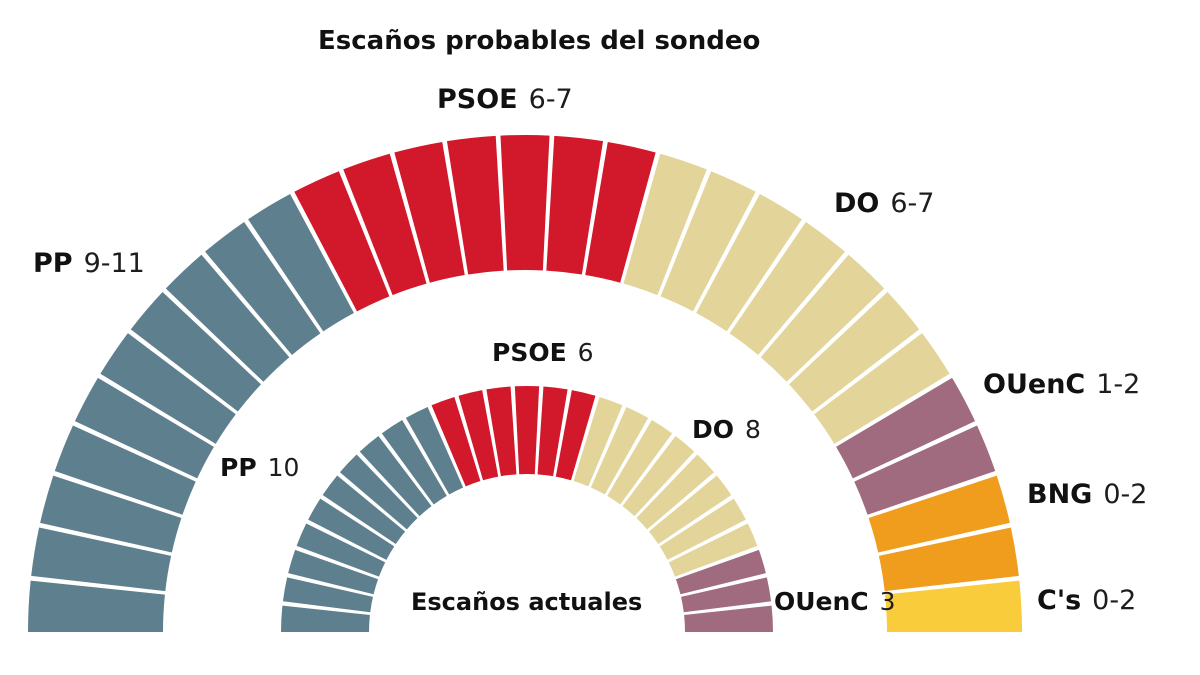  Describe the element at coordinates (953, 606) in the screenshot. I see `seat-C's` at that location.